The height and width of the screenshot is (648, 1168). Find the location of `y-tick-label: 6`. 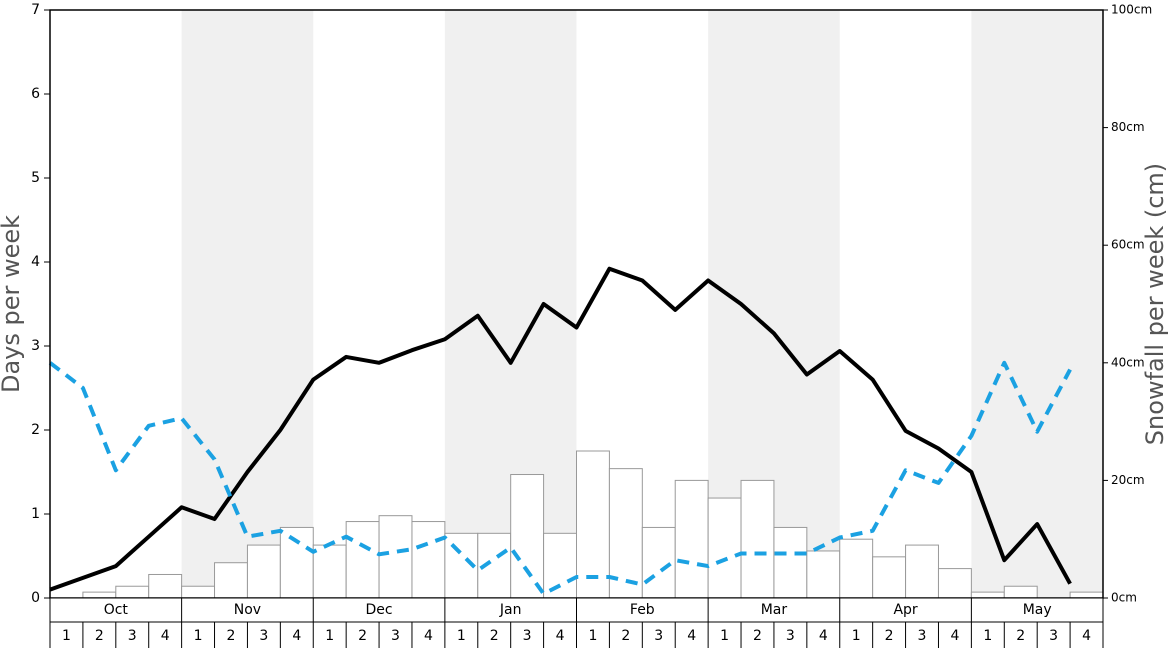

y-tick-label: 6 is located at coordinates (35, 94).